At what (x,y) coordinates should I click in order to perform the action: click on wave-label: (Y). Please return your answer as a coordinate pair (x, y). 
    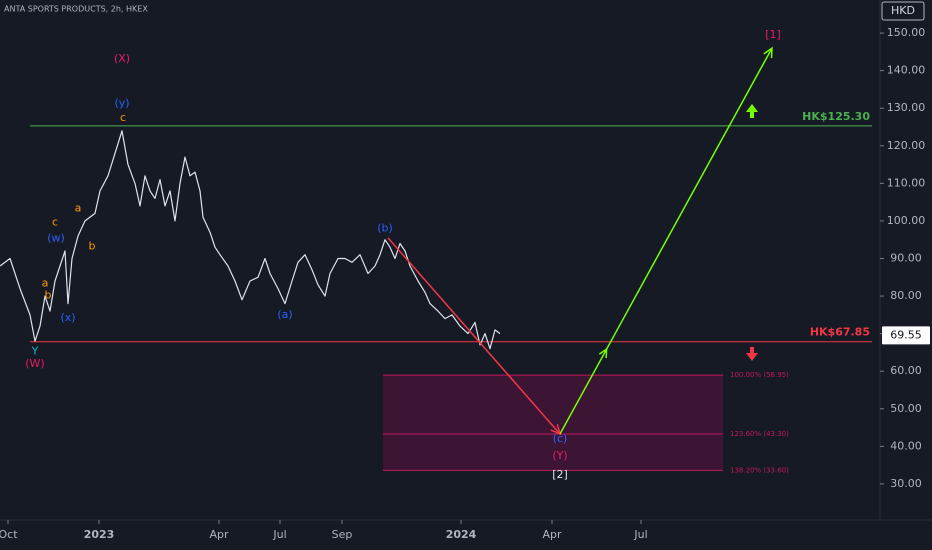
    Looking at the image, I should click on (559, 455).